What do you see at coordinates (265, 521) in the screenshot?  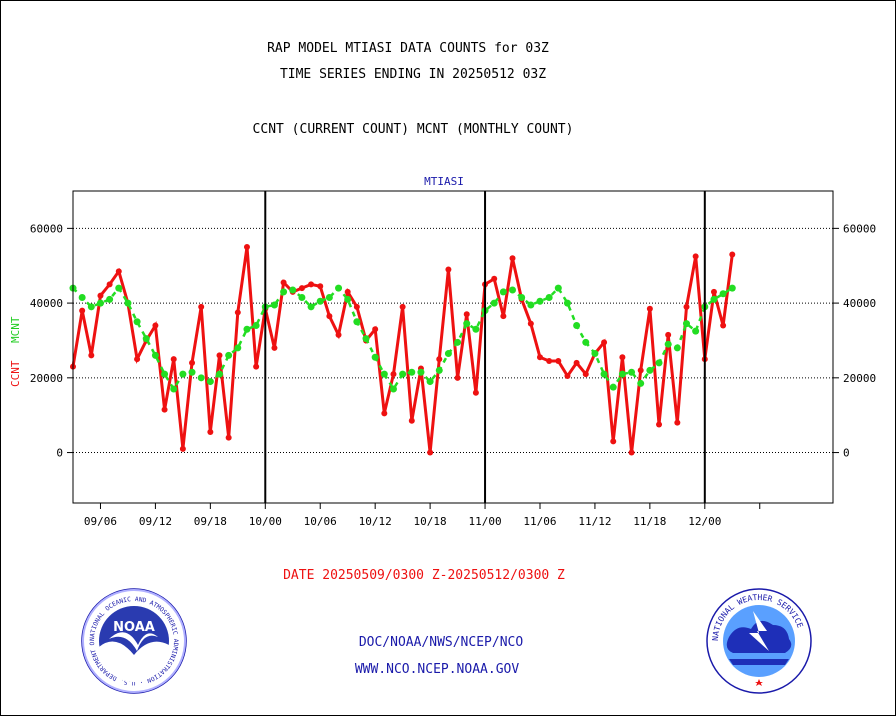 I see `xtick-label: 10/00` at bounding box center [265, 521].